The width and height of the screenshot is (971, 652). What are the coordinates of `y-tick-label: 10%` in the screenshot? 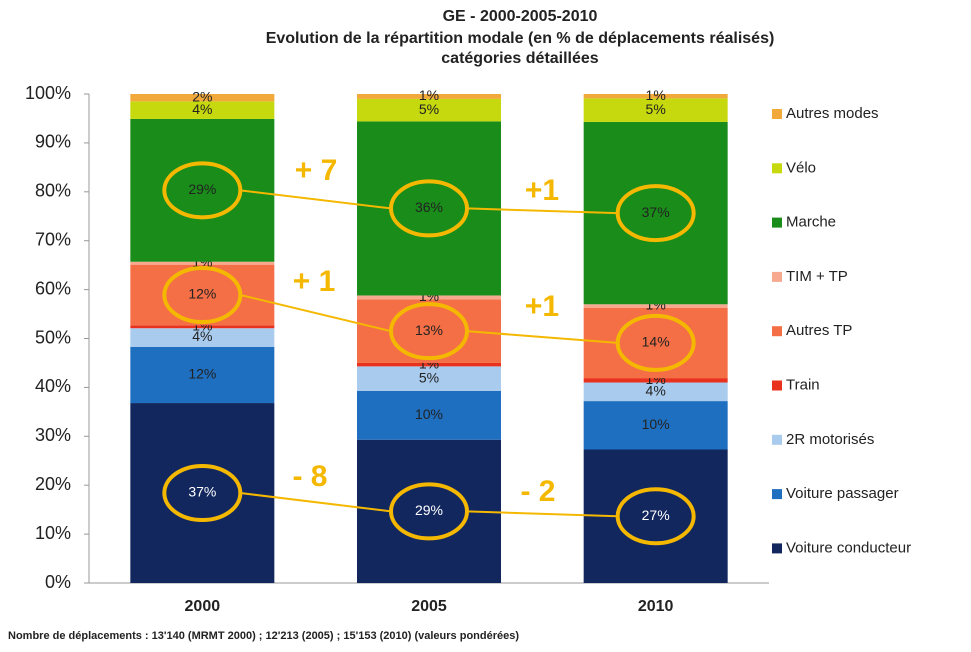 It's located at (53, 533).